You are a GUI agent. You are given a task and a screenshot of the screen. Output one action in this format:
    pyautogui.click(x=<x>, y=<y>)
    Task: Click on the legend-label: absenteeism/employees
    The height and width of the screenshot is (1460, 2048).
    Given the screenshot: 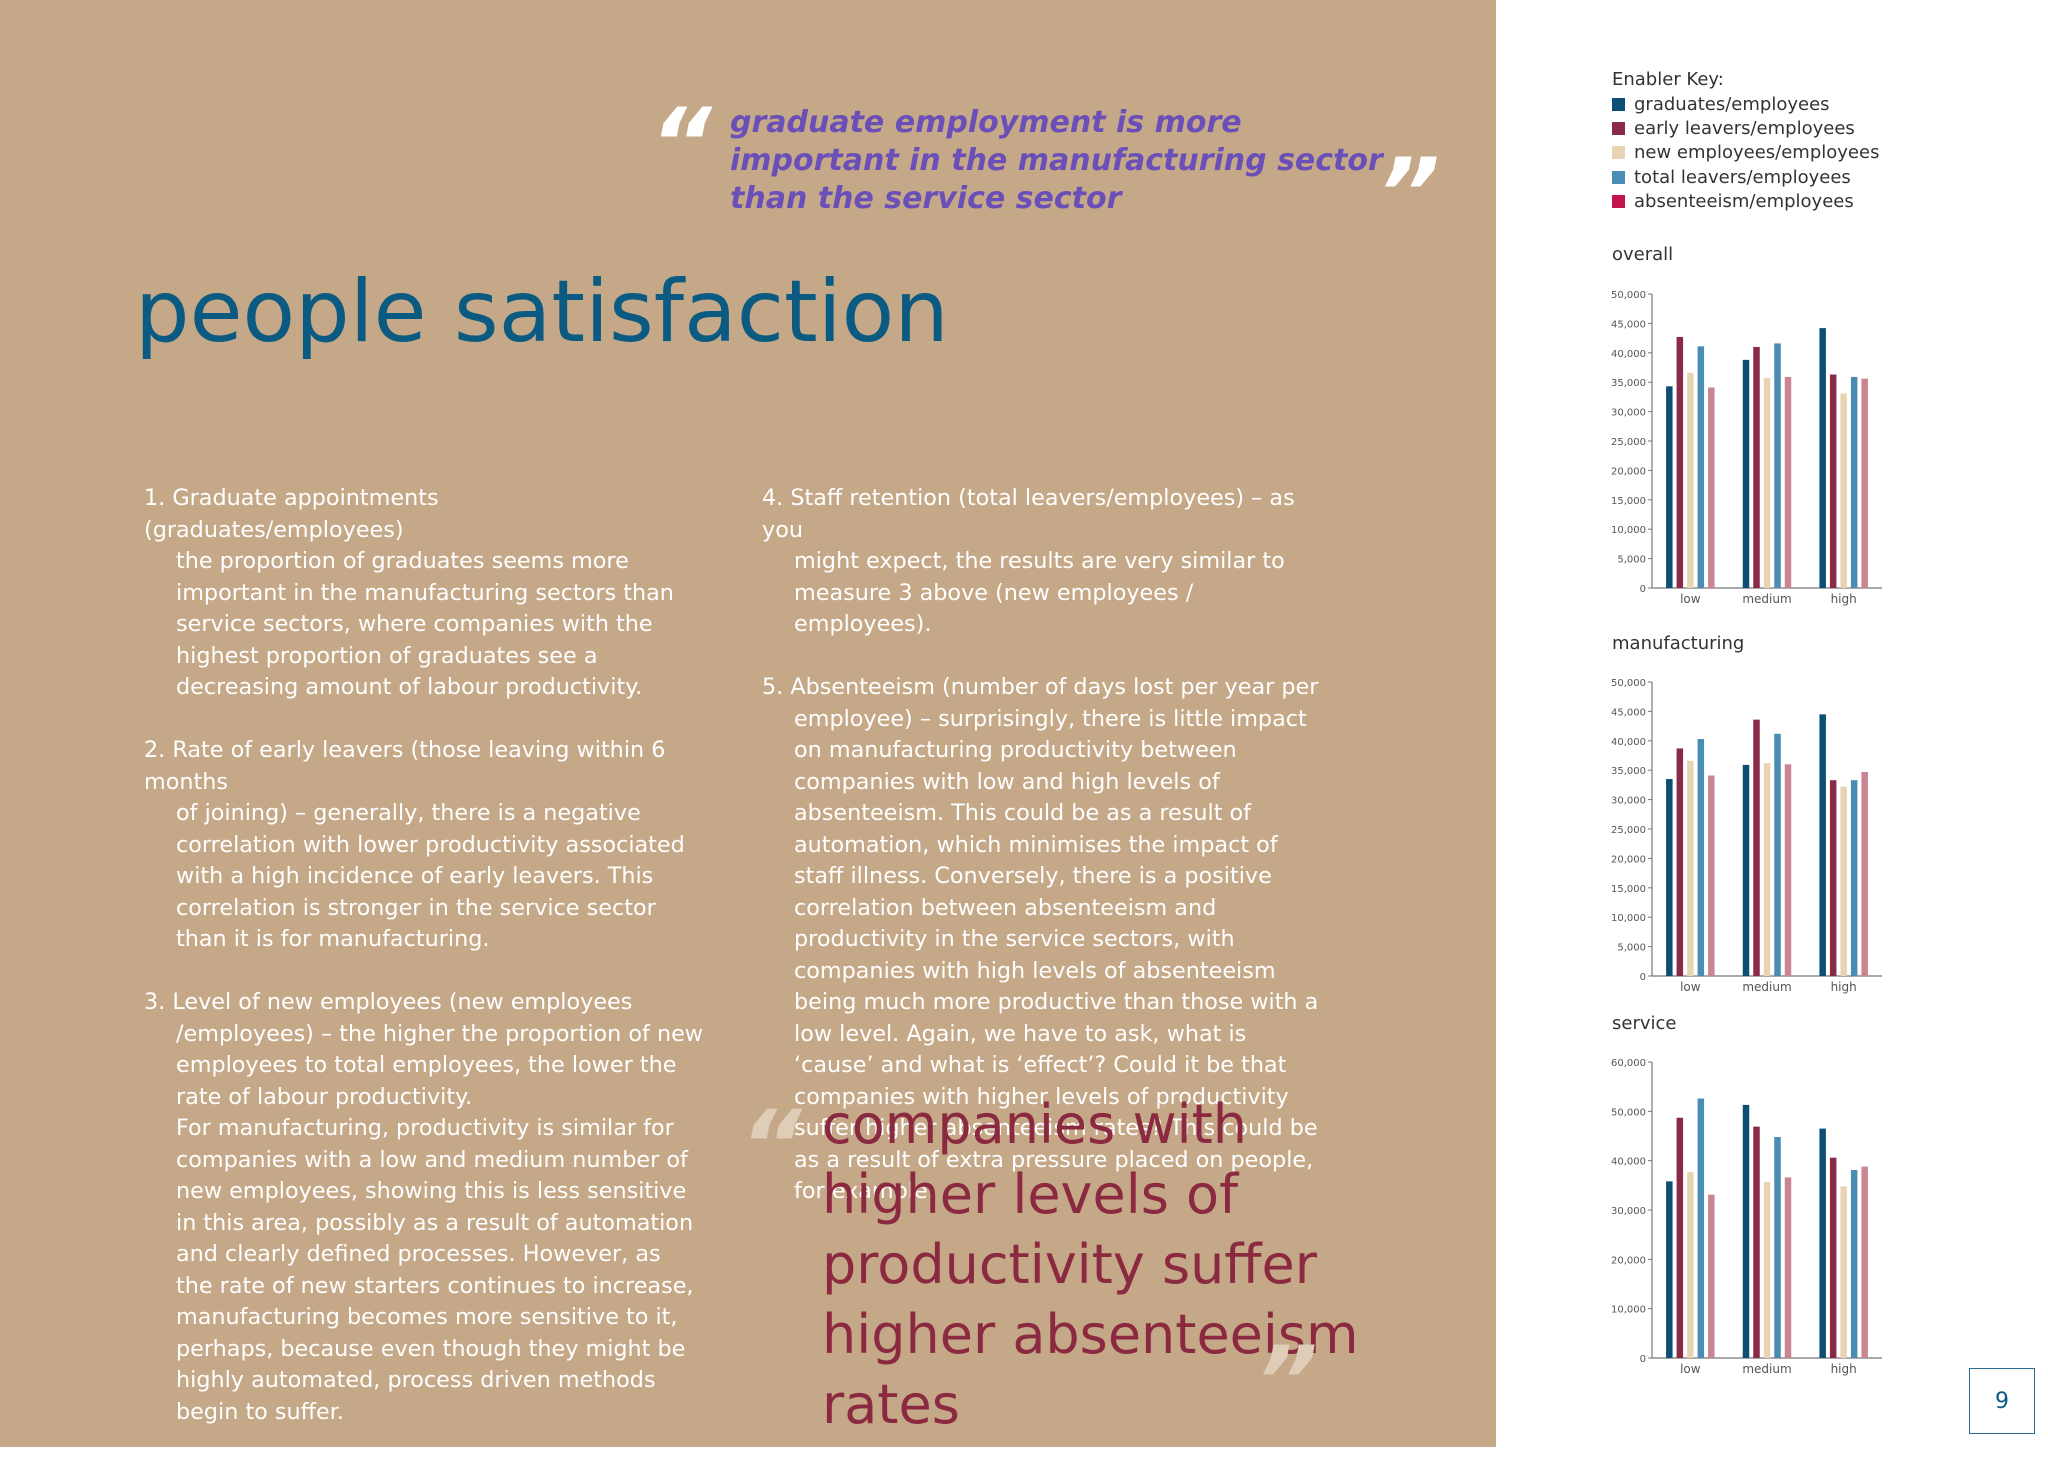 What is the action you would take?
    pyautogui.click(x=1744, y=201)
    